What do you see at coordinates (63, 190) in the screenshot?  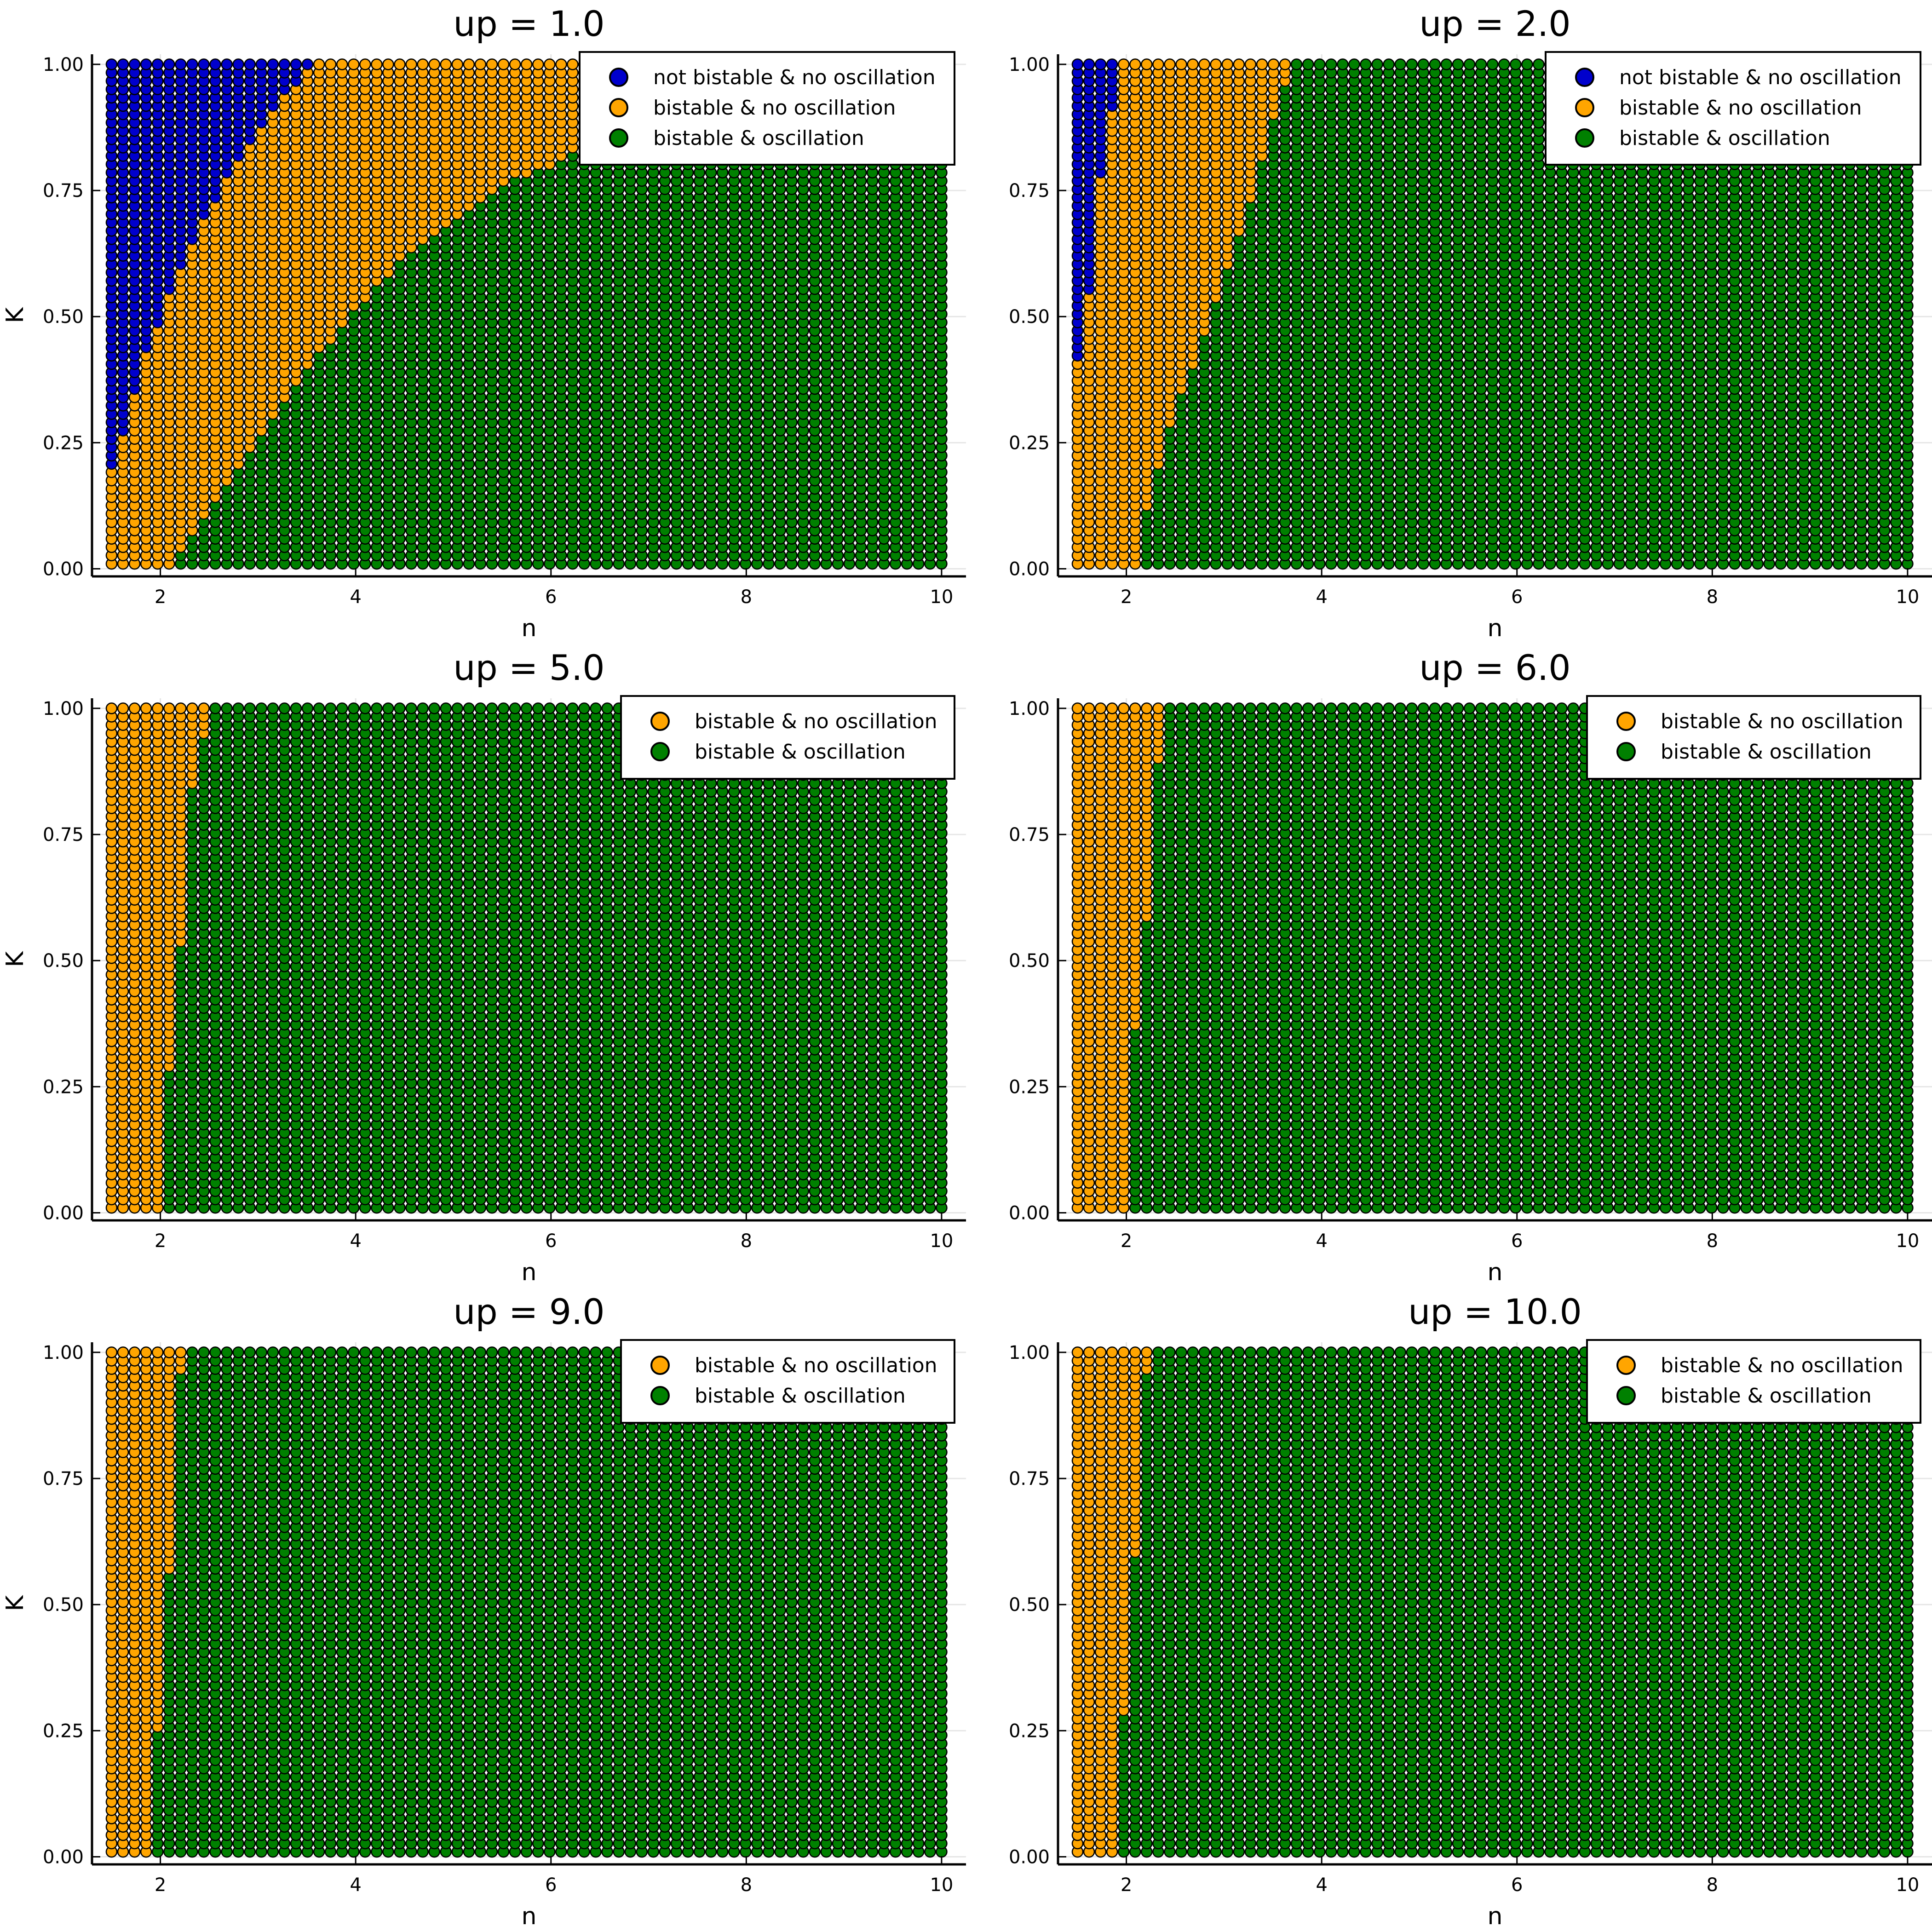 I see `y-tick-label: 0.75` at bounding box center [63, 190].